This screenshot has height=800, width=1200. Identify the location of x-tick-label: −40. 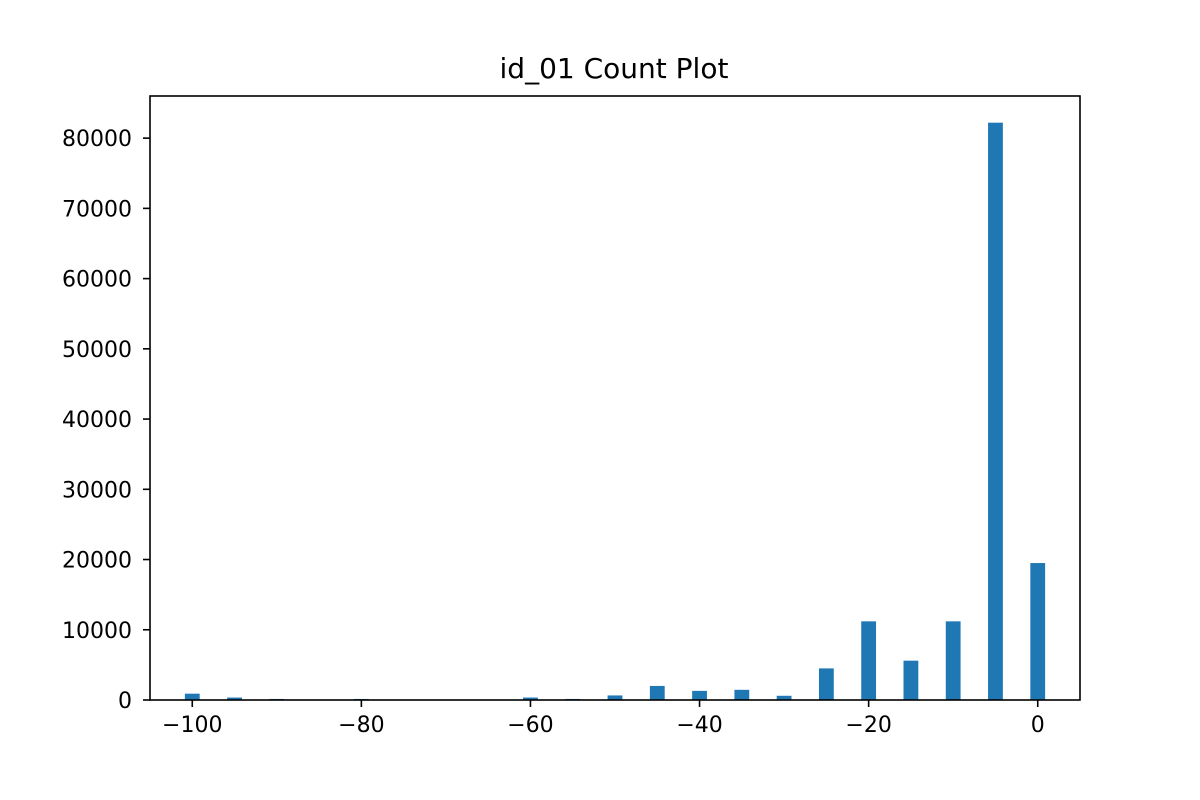
(699, 725).